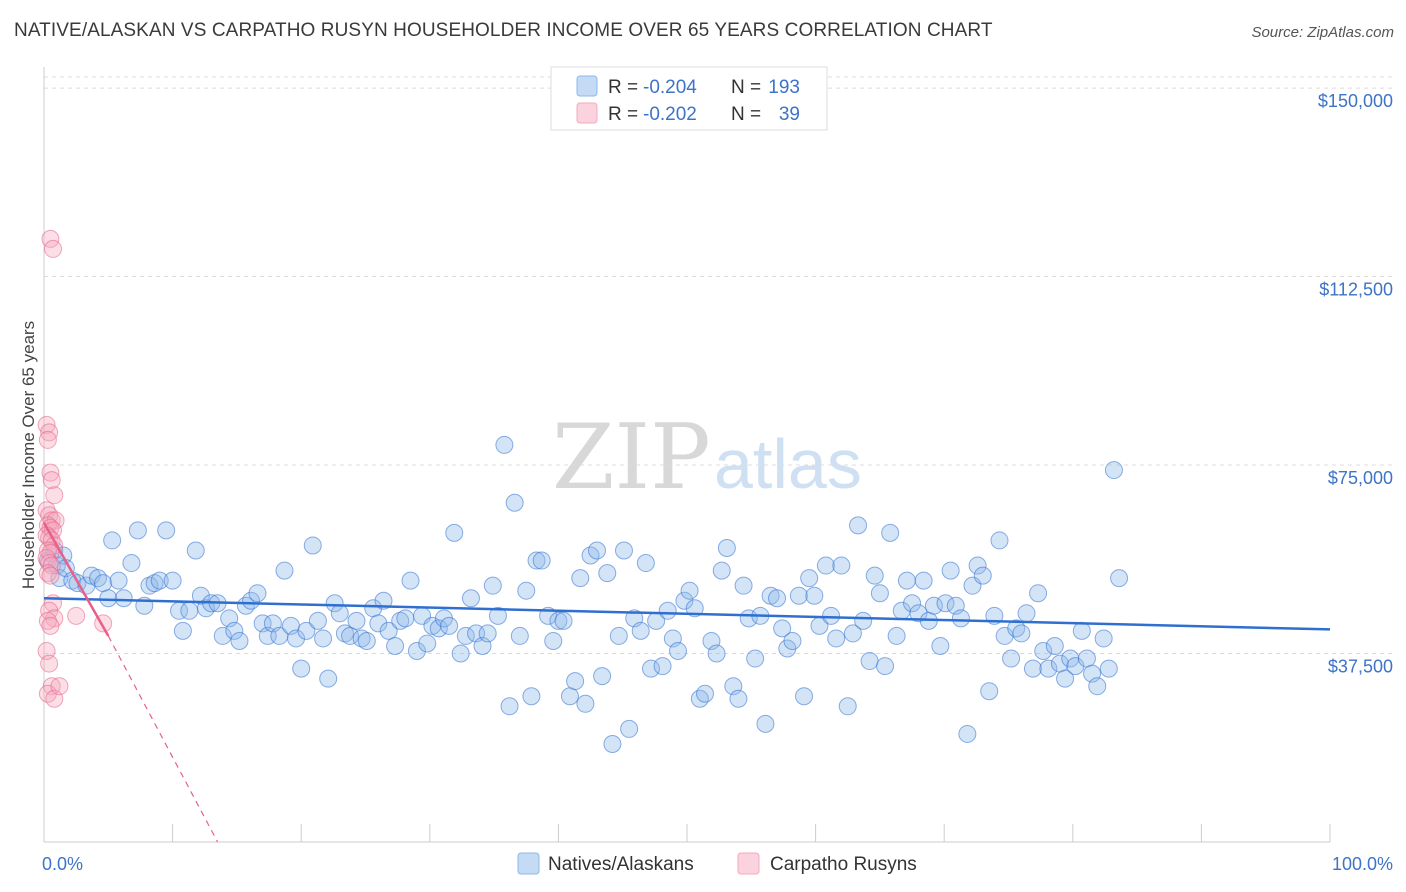  I want to click on x-tick-label-max: 100.0%, so click(1362, 864).